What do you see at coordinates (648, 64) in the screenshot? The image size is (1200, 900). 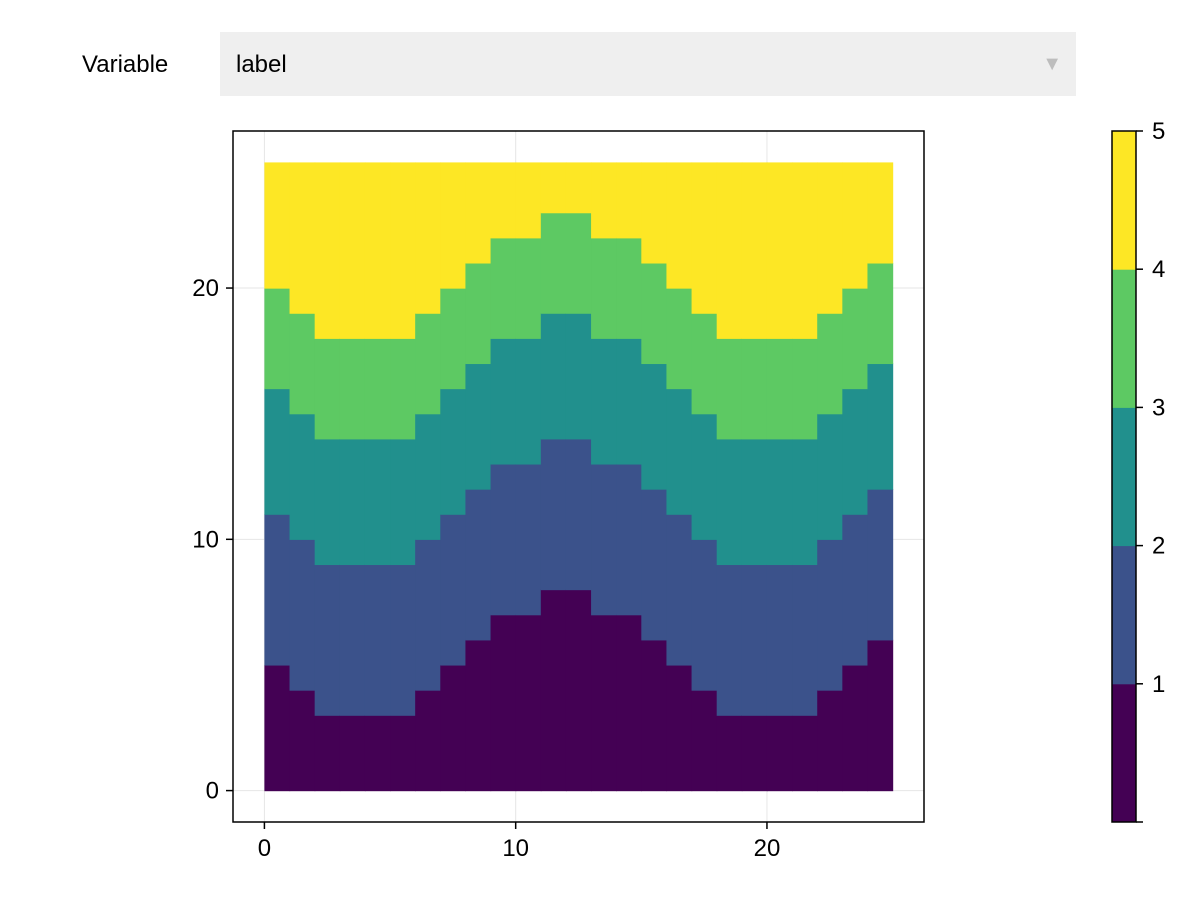 I see `variable-dropdown: label ▼` at bounding box center [648, 64].